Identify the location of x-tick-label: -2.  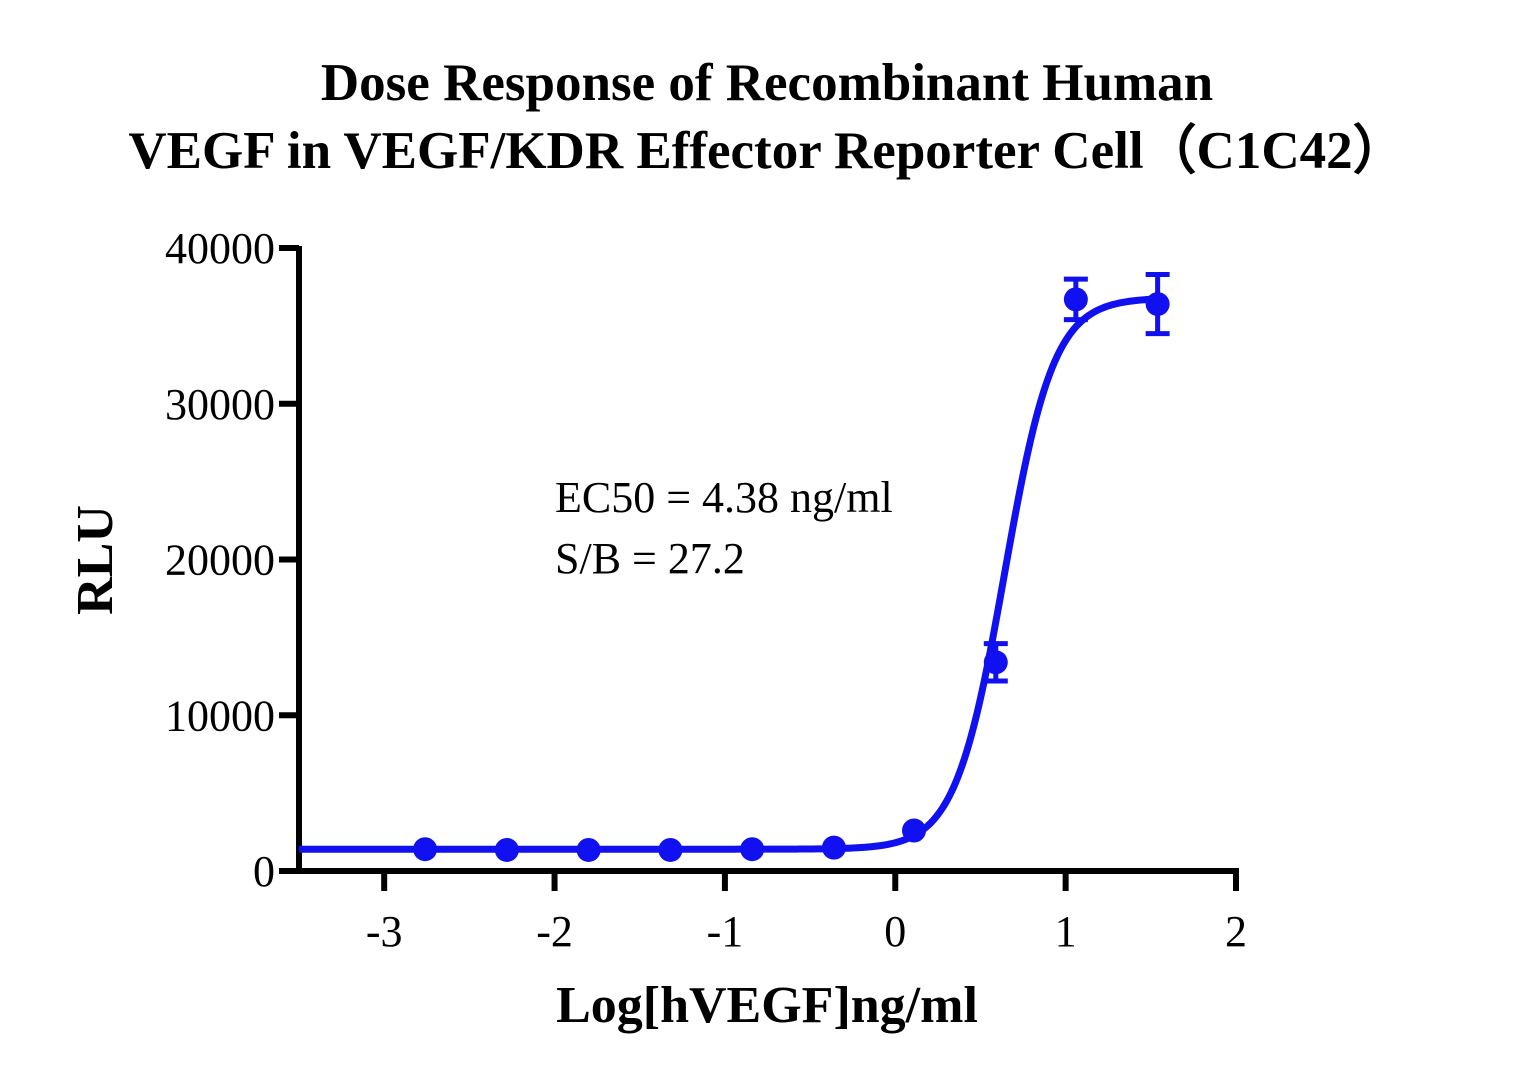
(554, 931).